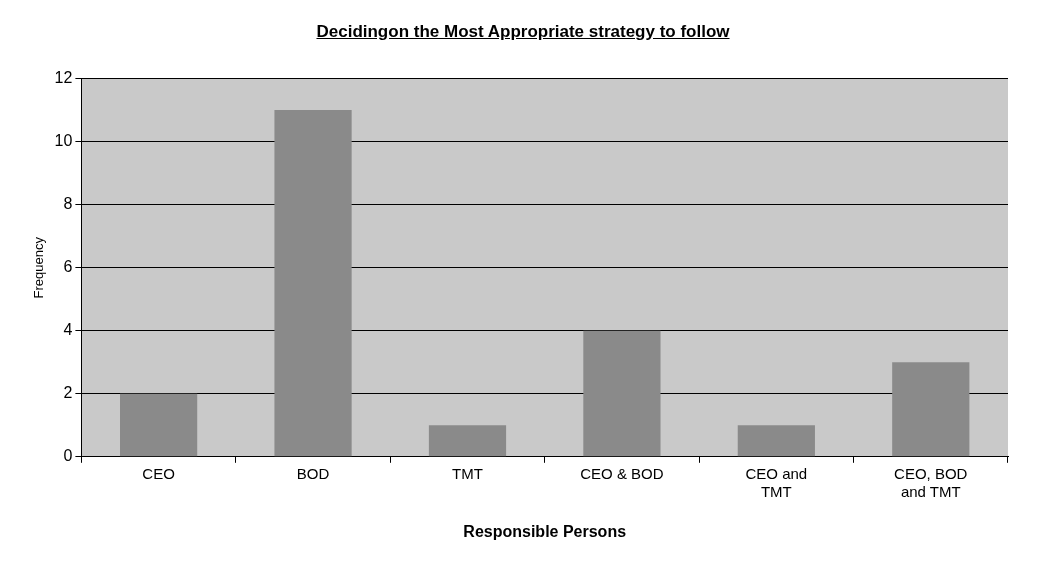 This screenshot has height=572, width=1048. Describe the element at coordinates (313, 473) in the screenshot. I see `x-tick-label: BOD` at that location.